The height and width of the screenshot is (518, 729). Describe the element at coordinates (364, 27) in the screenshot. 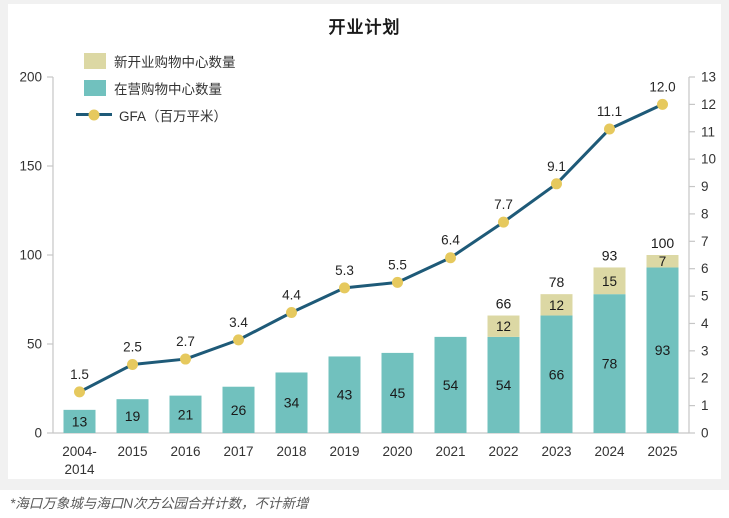

I see `chart-title: 开业计划` at that location.